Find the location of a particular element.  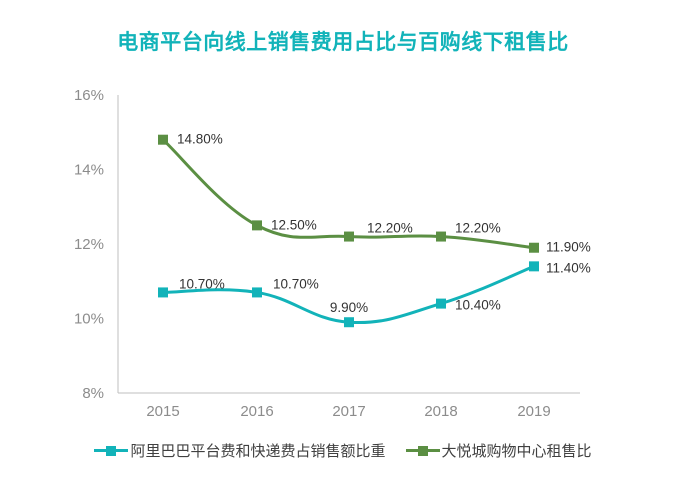

data-label-1-3: 12.20% is located at coordinates (478, 228).